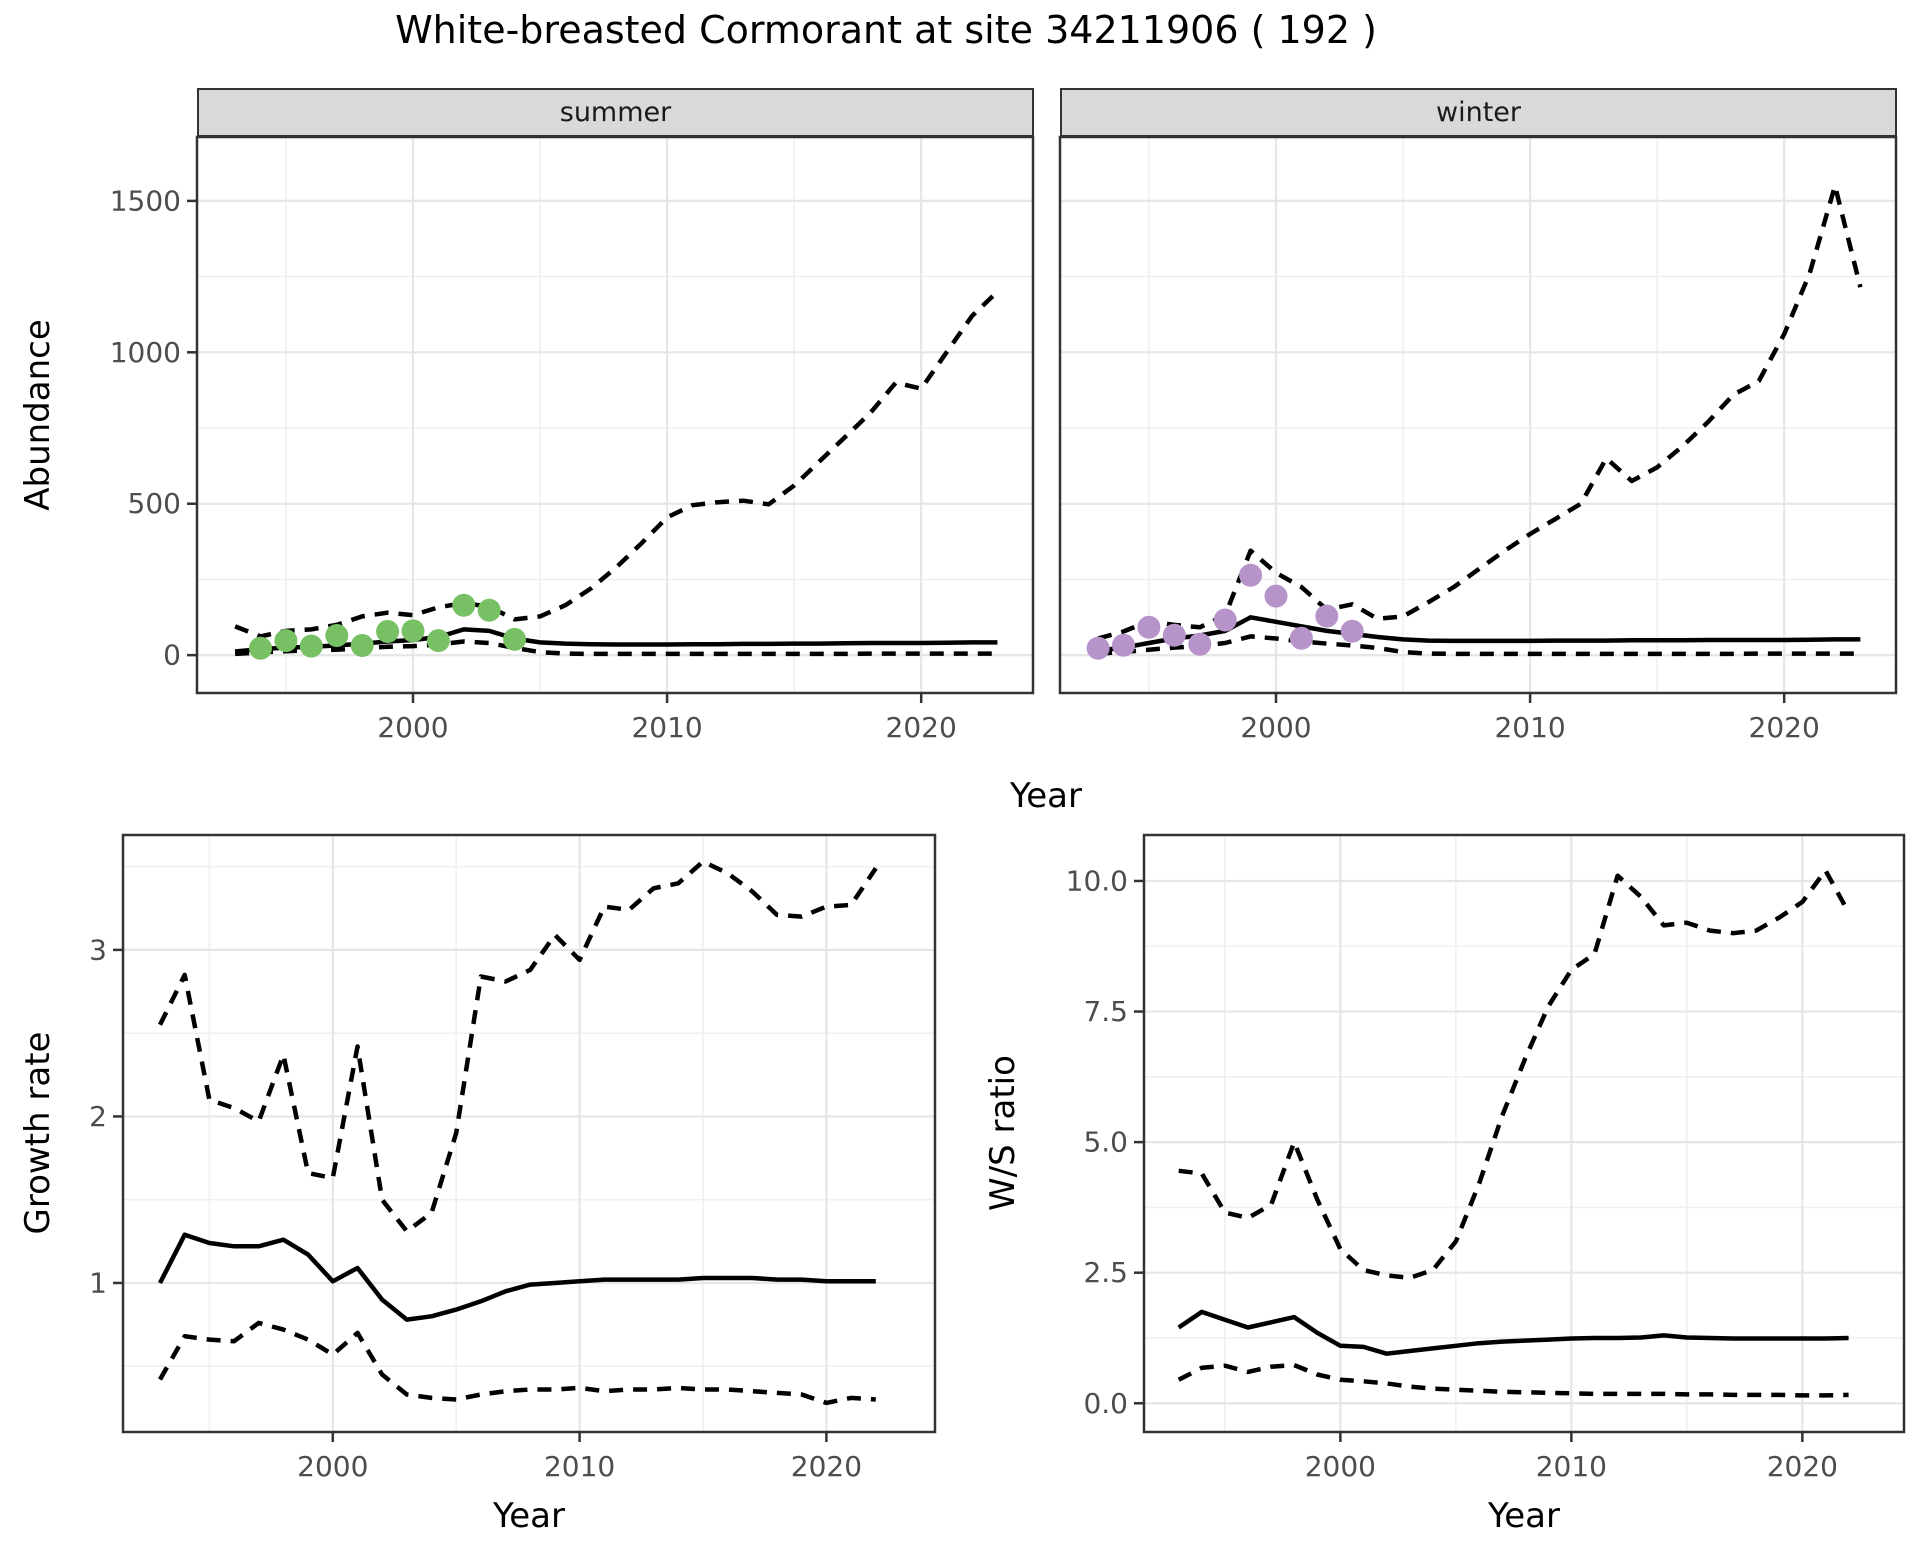 The image size is (1920, 1560). What do you see at coordinates (38, 415) in the screenshot?
I see `y-axis-title-abundance: Abundance` at bounding box center [38, 415].